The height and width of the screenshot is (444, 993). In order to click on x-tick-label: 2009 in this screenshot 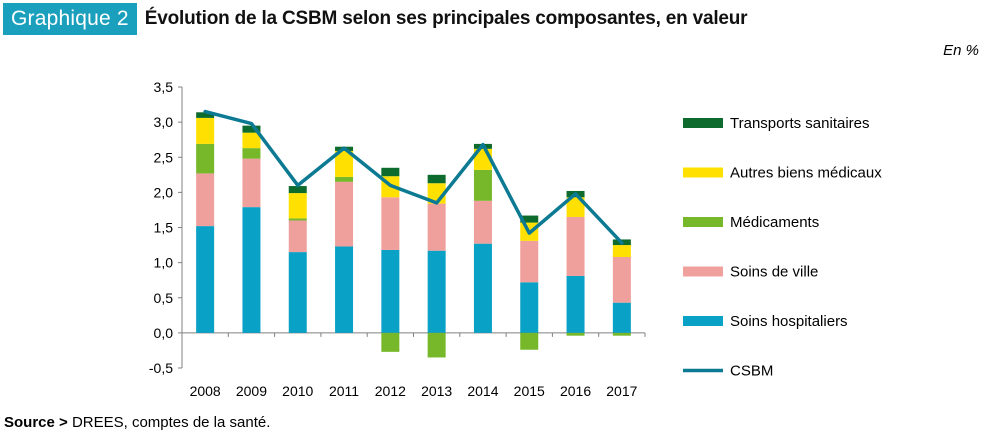, I will do `click(251, 391)`.